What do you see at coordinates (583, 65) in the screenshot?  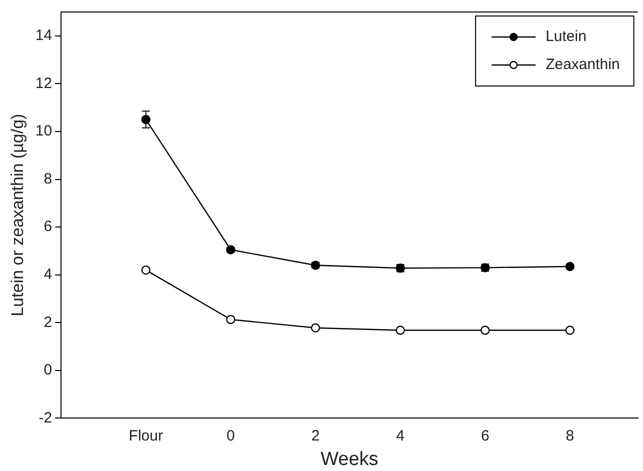 I see `legend-label: Zeaxanthin` at bounding box center [583, 65].